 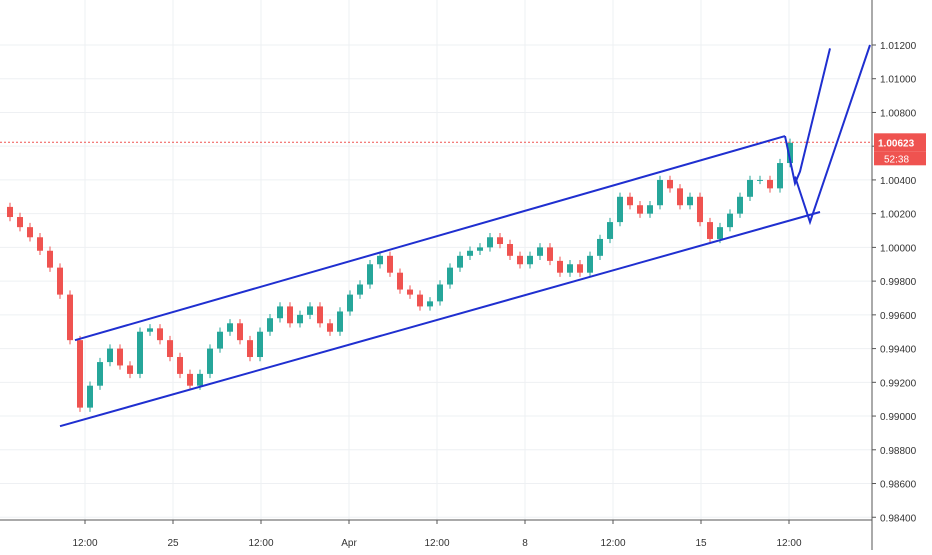 What do you see at coordinates (349, 543) in the screenshot?
I see `x-tick-label: Apr` at bounding box center [349, 543].